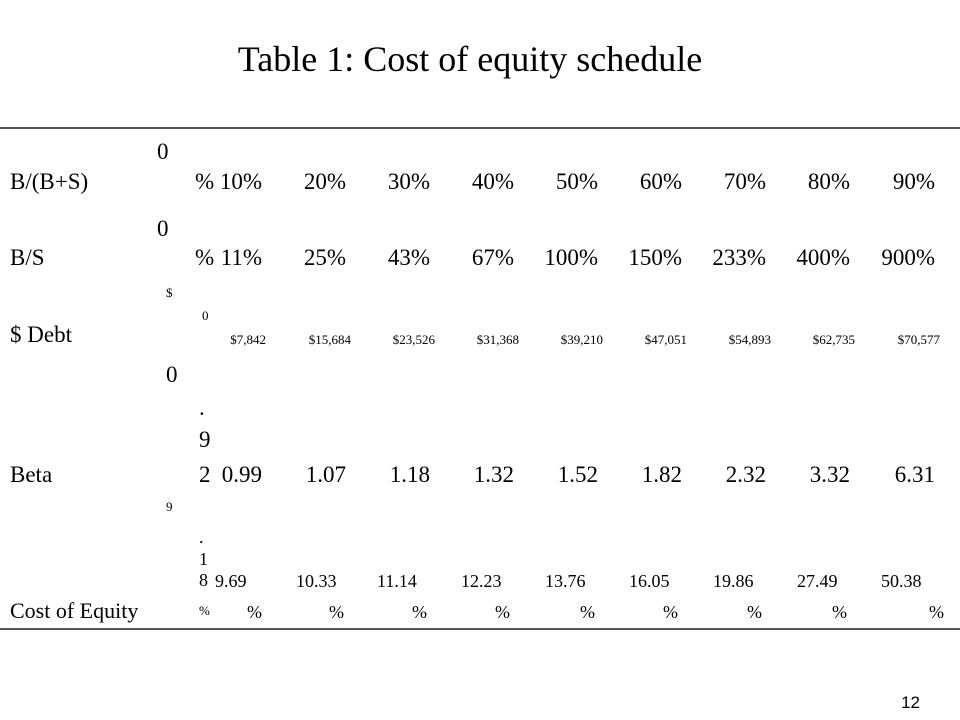  What do you see at coordinates (31, 474) in the screenshot?
I see `row-label: Beta` at bounding box center [31, 474].